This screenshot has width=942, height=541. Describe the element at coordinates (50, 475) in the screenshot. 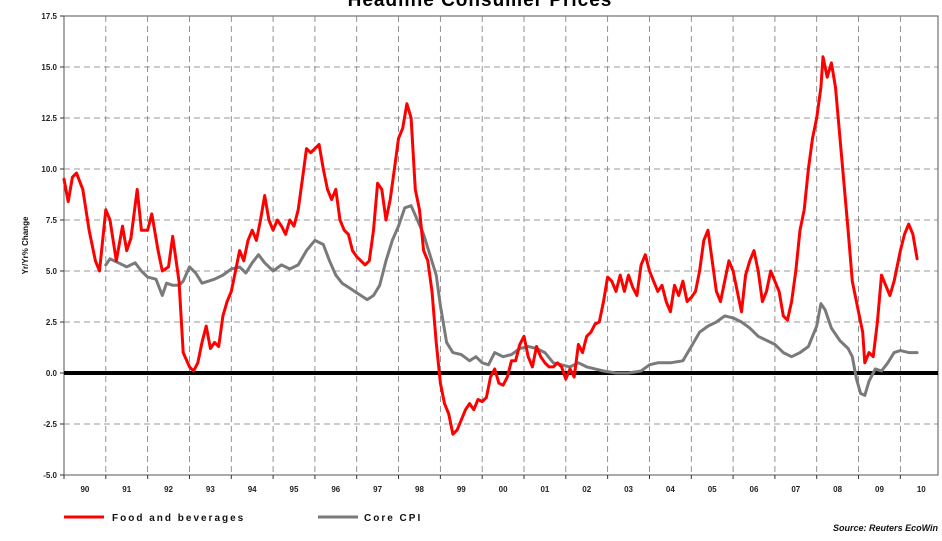

I see `y-tick-label: -5.0` at that location.